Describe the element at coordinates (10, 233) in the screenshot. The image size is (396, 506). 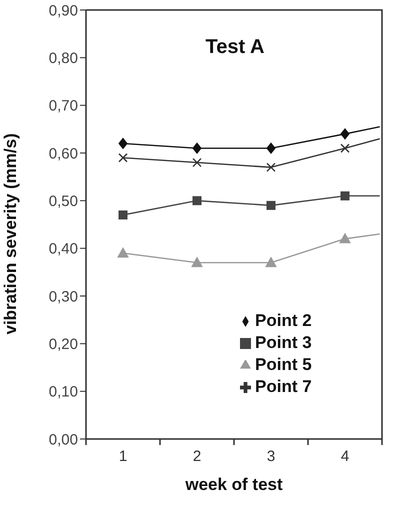
I see `y-axis-title: vibration severity (mm/s)` at that location.